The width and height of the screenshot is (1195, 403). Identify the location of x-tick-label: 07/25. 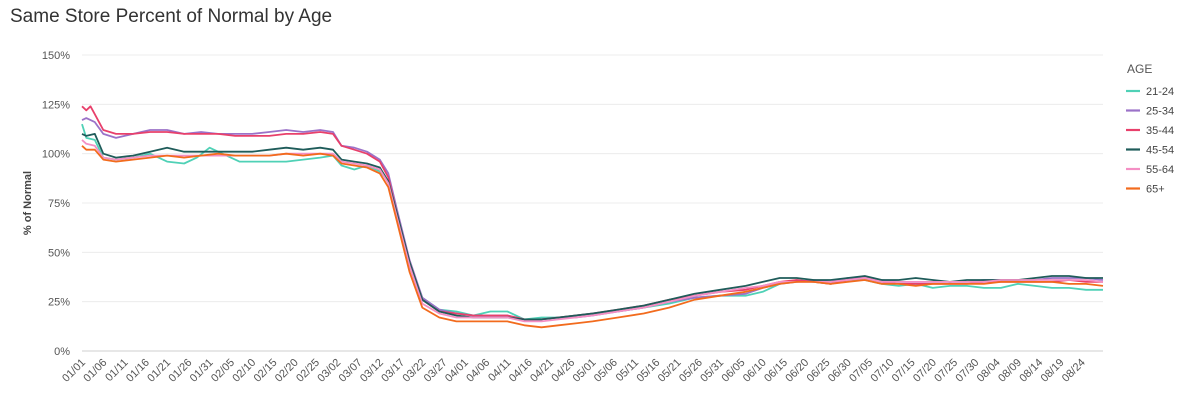
(946, 371).